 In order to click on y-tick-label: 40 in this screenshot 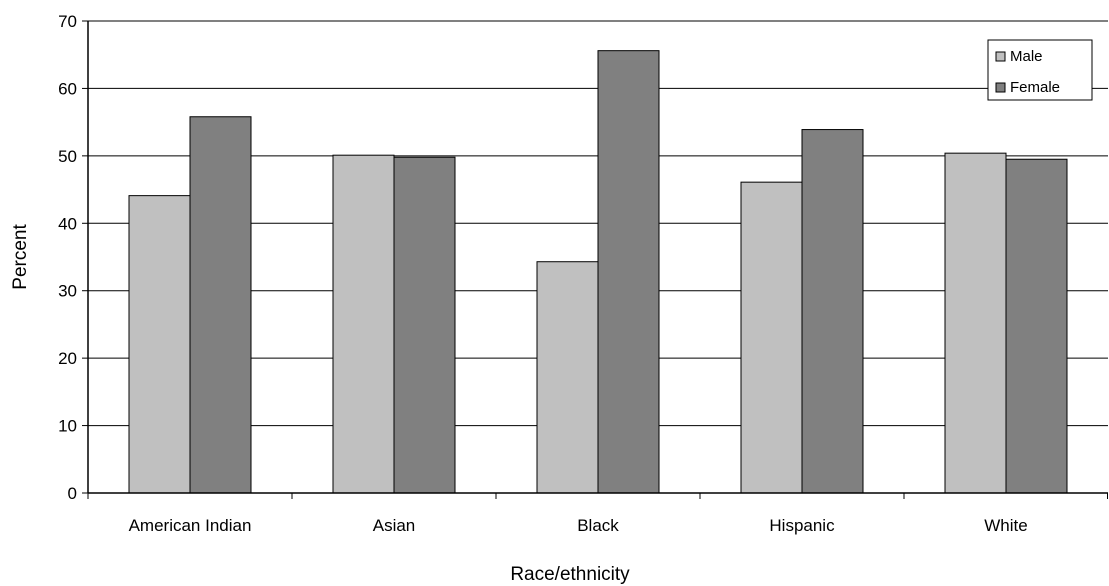, I will do `click(67, 223)`.